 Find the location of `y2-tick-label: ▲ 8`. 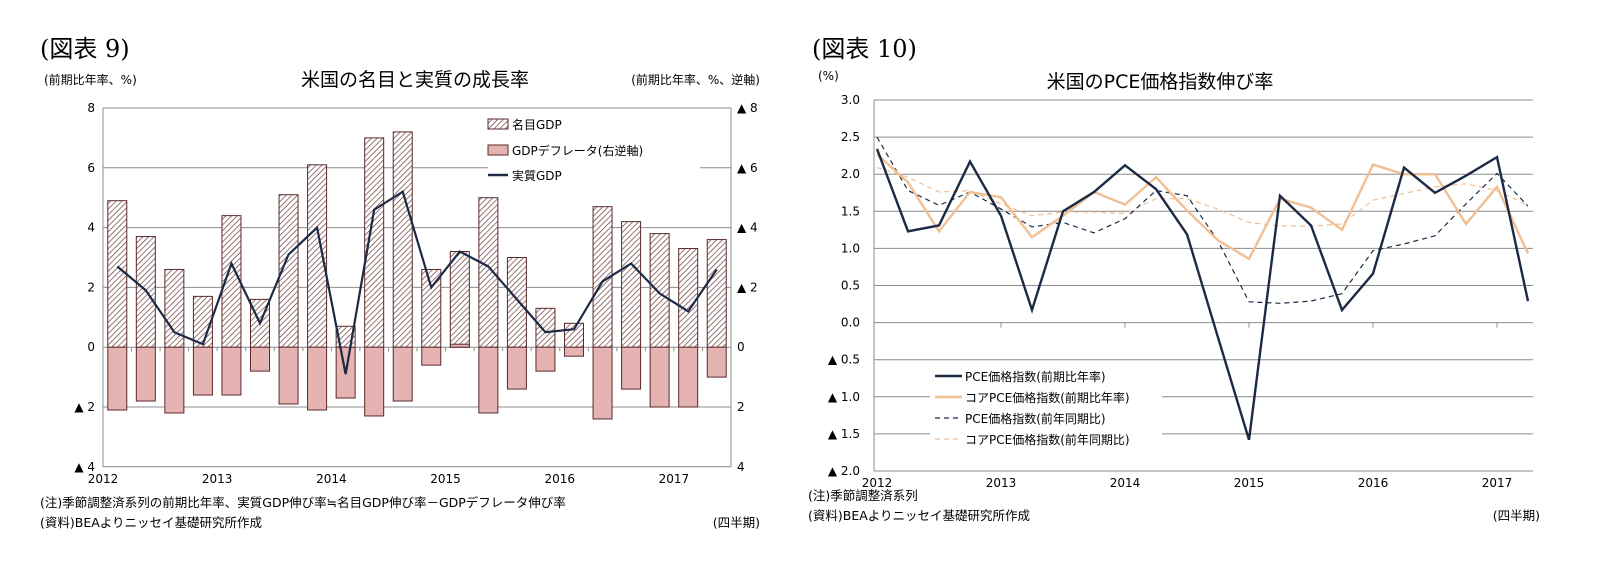

y2-tick-label: ▲ 8 is located at coordinates (747, 108).